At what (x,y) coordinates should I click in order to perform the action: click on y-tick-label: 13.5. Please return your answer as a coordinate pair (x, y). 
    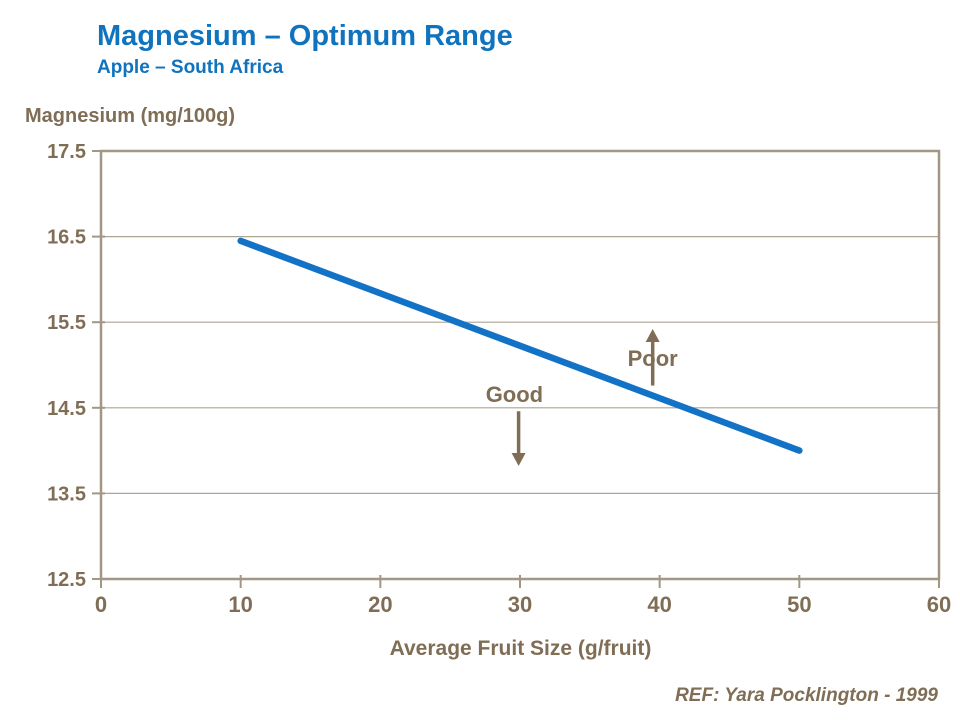
    Looking at the image, I should click on (66, 494).